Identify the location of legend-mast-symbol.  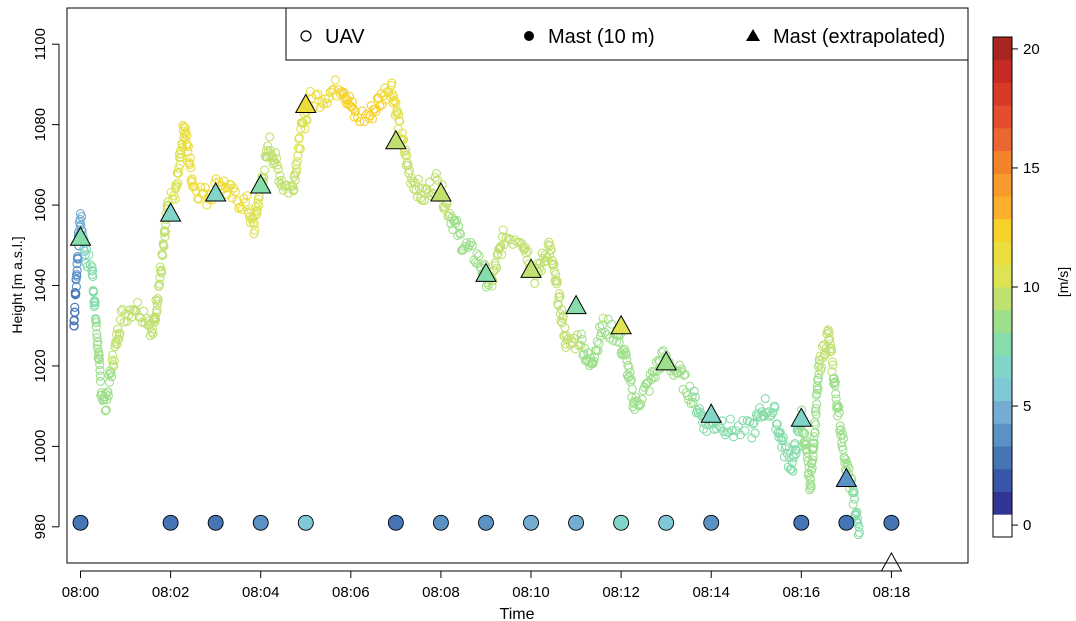
(529, 36).